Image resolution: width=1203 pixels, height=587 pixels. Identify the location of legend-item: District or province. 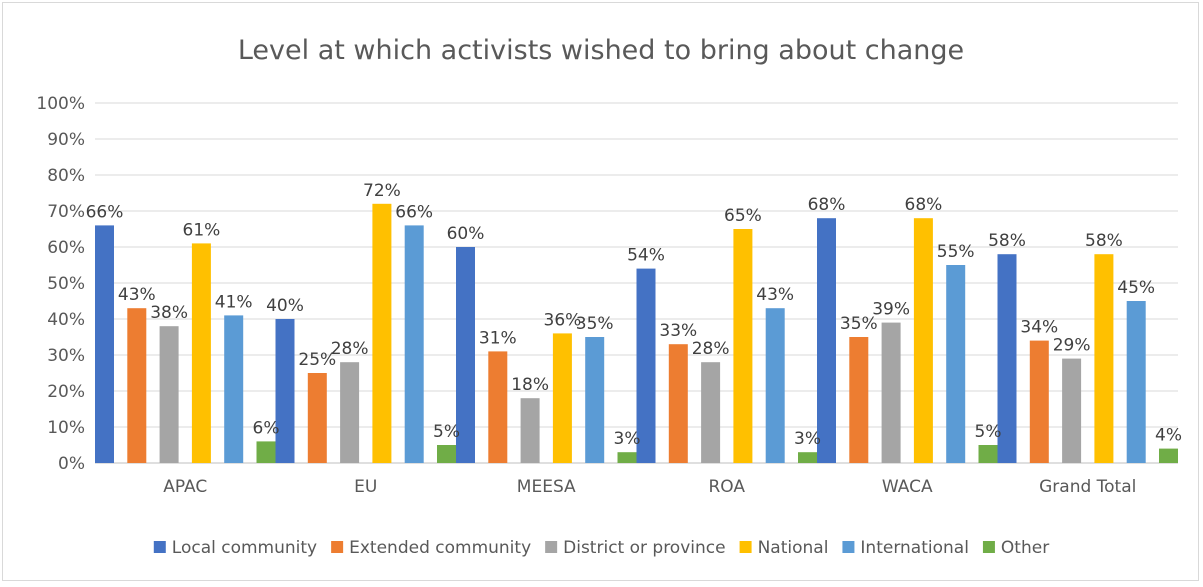
(635, 548).